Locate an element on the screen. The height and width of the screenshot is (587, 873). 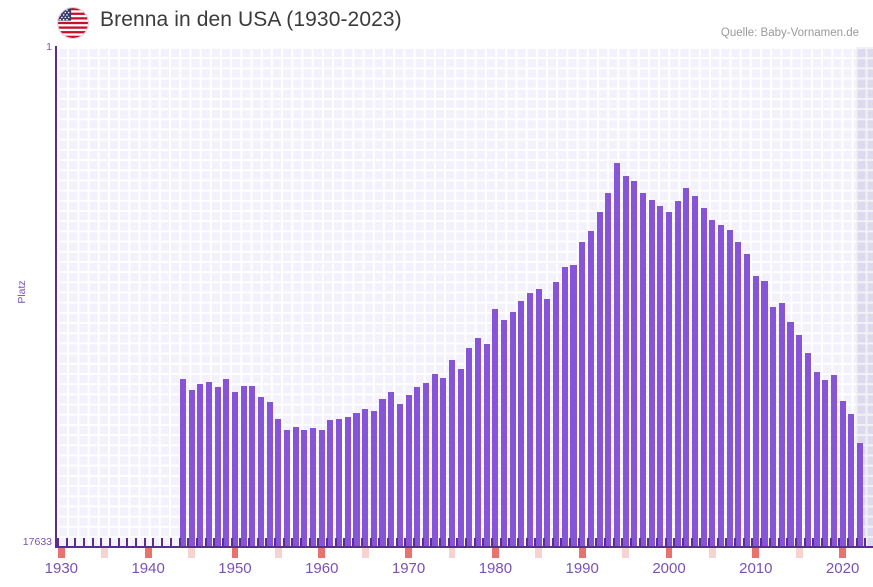
x-axis-line is located at coordinates (464, 547).